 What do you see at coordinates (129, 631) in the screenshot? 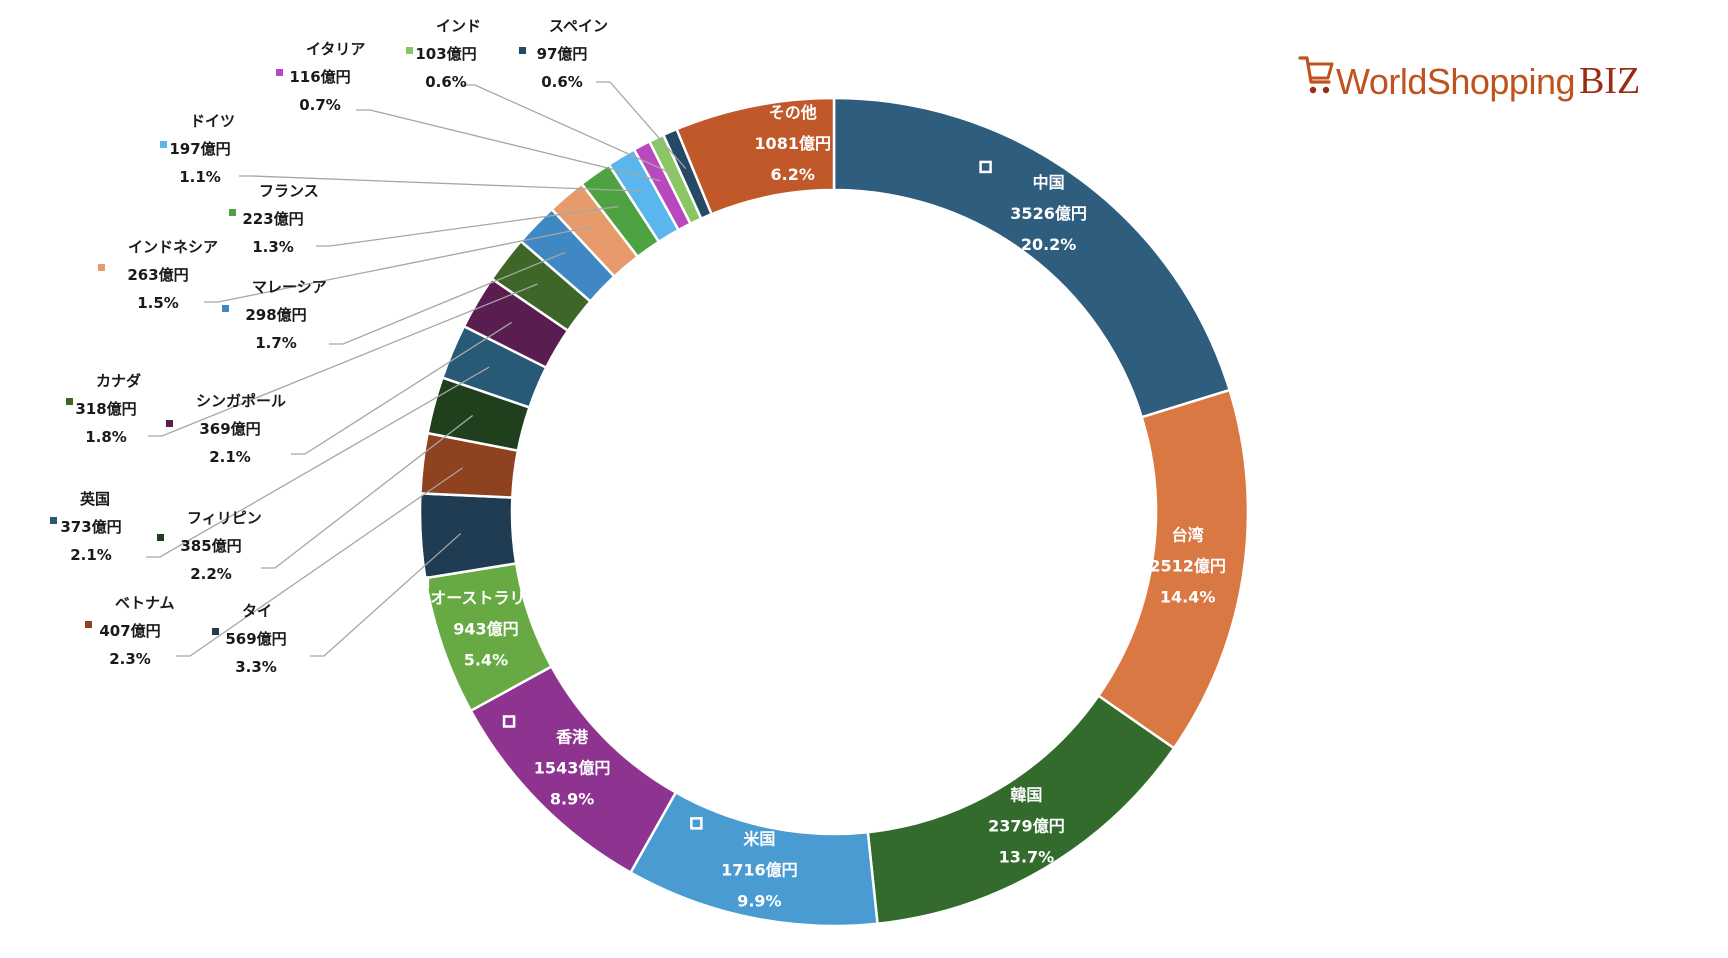
I see `slice-8-value-label: 407億円` at bounding box center [129, 631].